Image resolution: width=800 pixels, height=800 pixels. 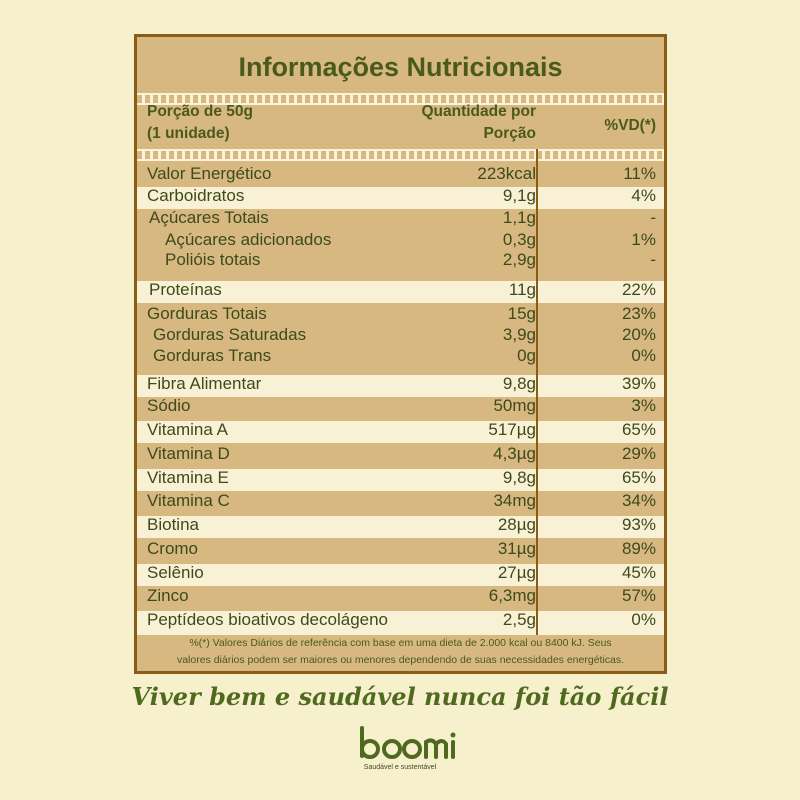 I want to click on boomi-logo, so click(x=408, y=742).